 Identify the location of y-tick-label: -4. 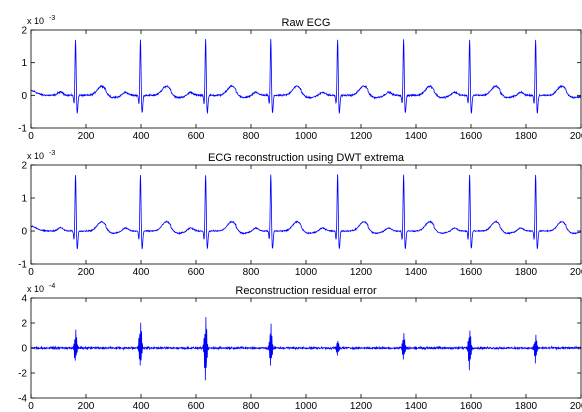
(22, 399).